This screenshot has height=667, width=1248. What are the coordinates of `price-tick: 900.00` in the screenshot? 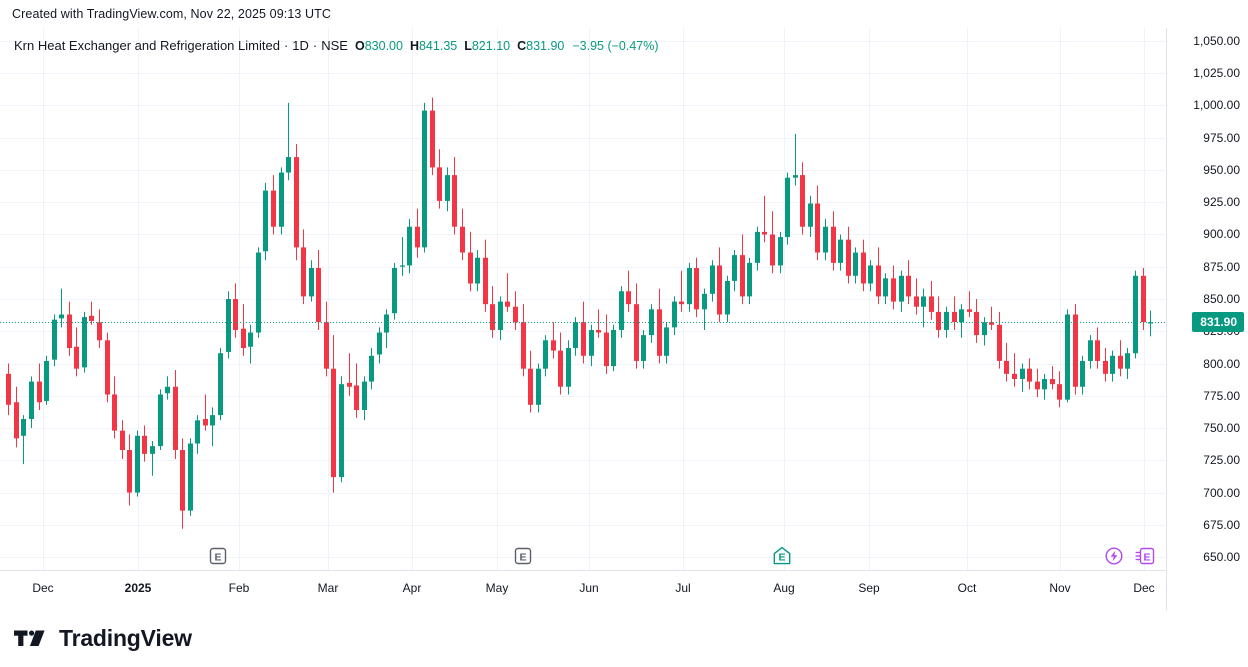 It's located at (1221, 234).